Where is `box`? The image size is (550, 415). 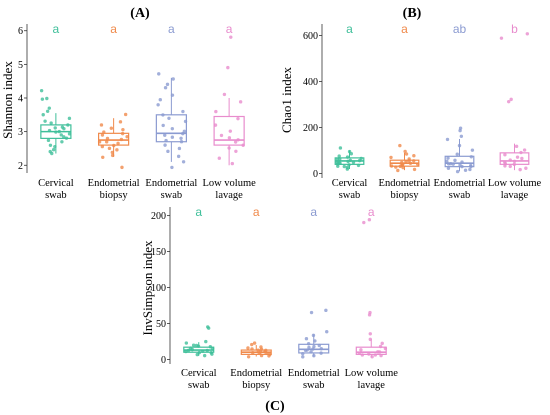
box is located at coordinates (371, 350).